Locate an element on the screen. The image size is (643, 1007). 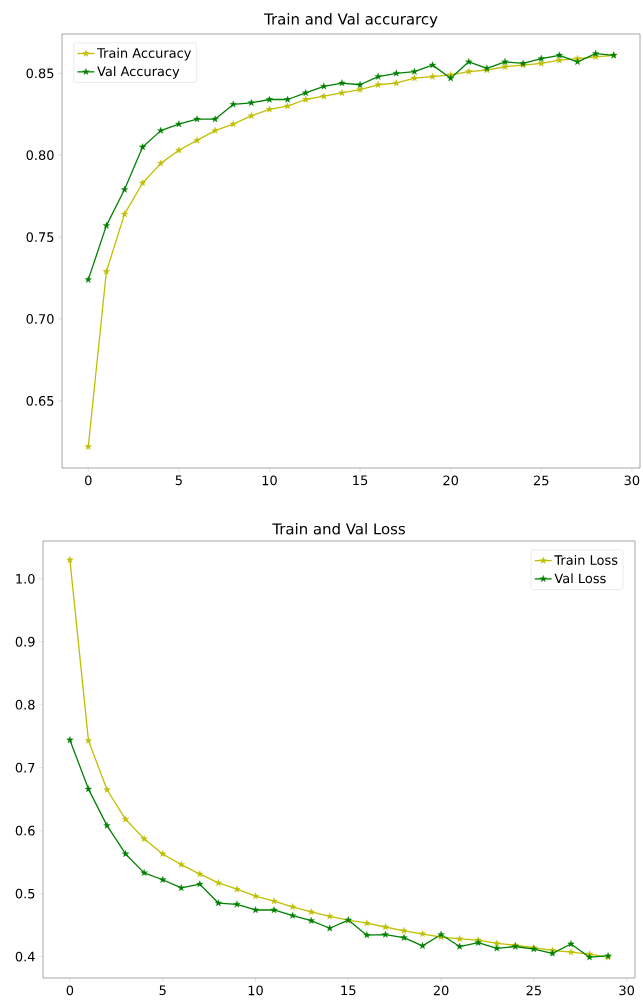
legend-label: Train Accuracy is located at coordinates (144, 54).